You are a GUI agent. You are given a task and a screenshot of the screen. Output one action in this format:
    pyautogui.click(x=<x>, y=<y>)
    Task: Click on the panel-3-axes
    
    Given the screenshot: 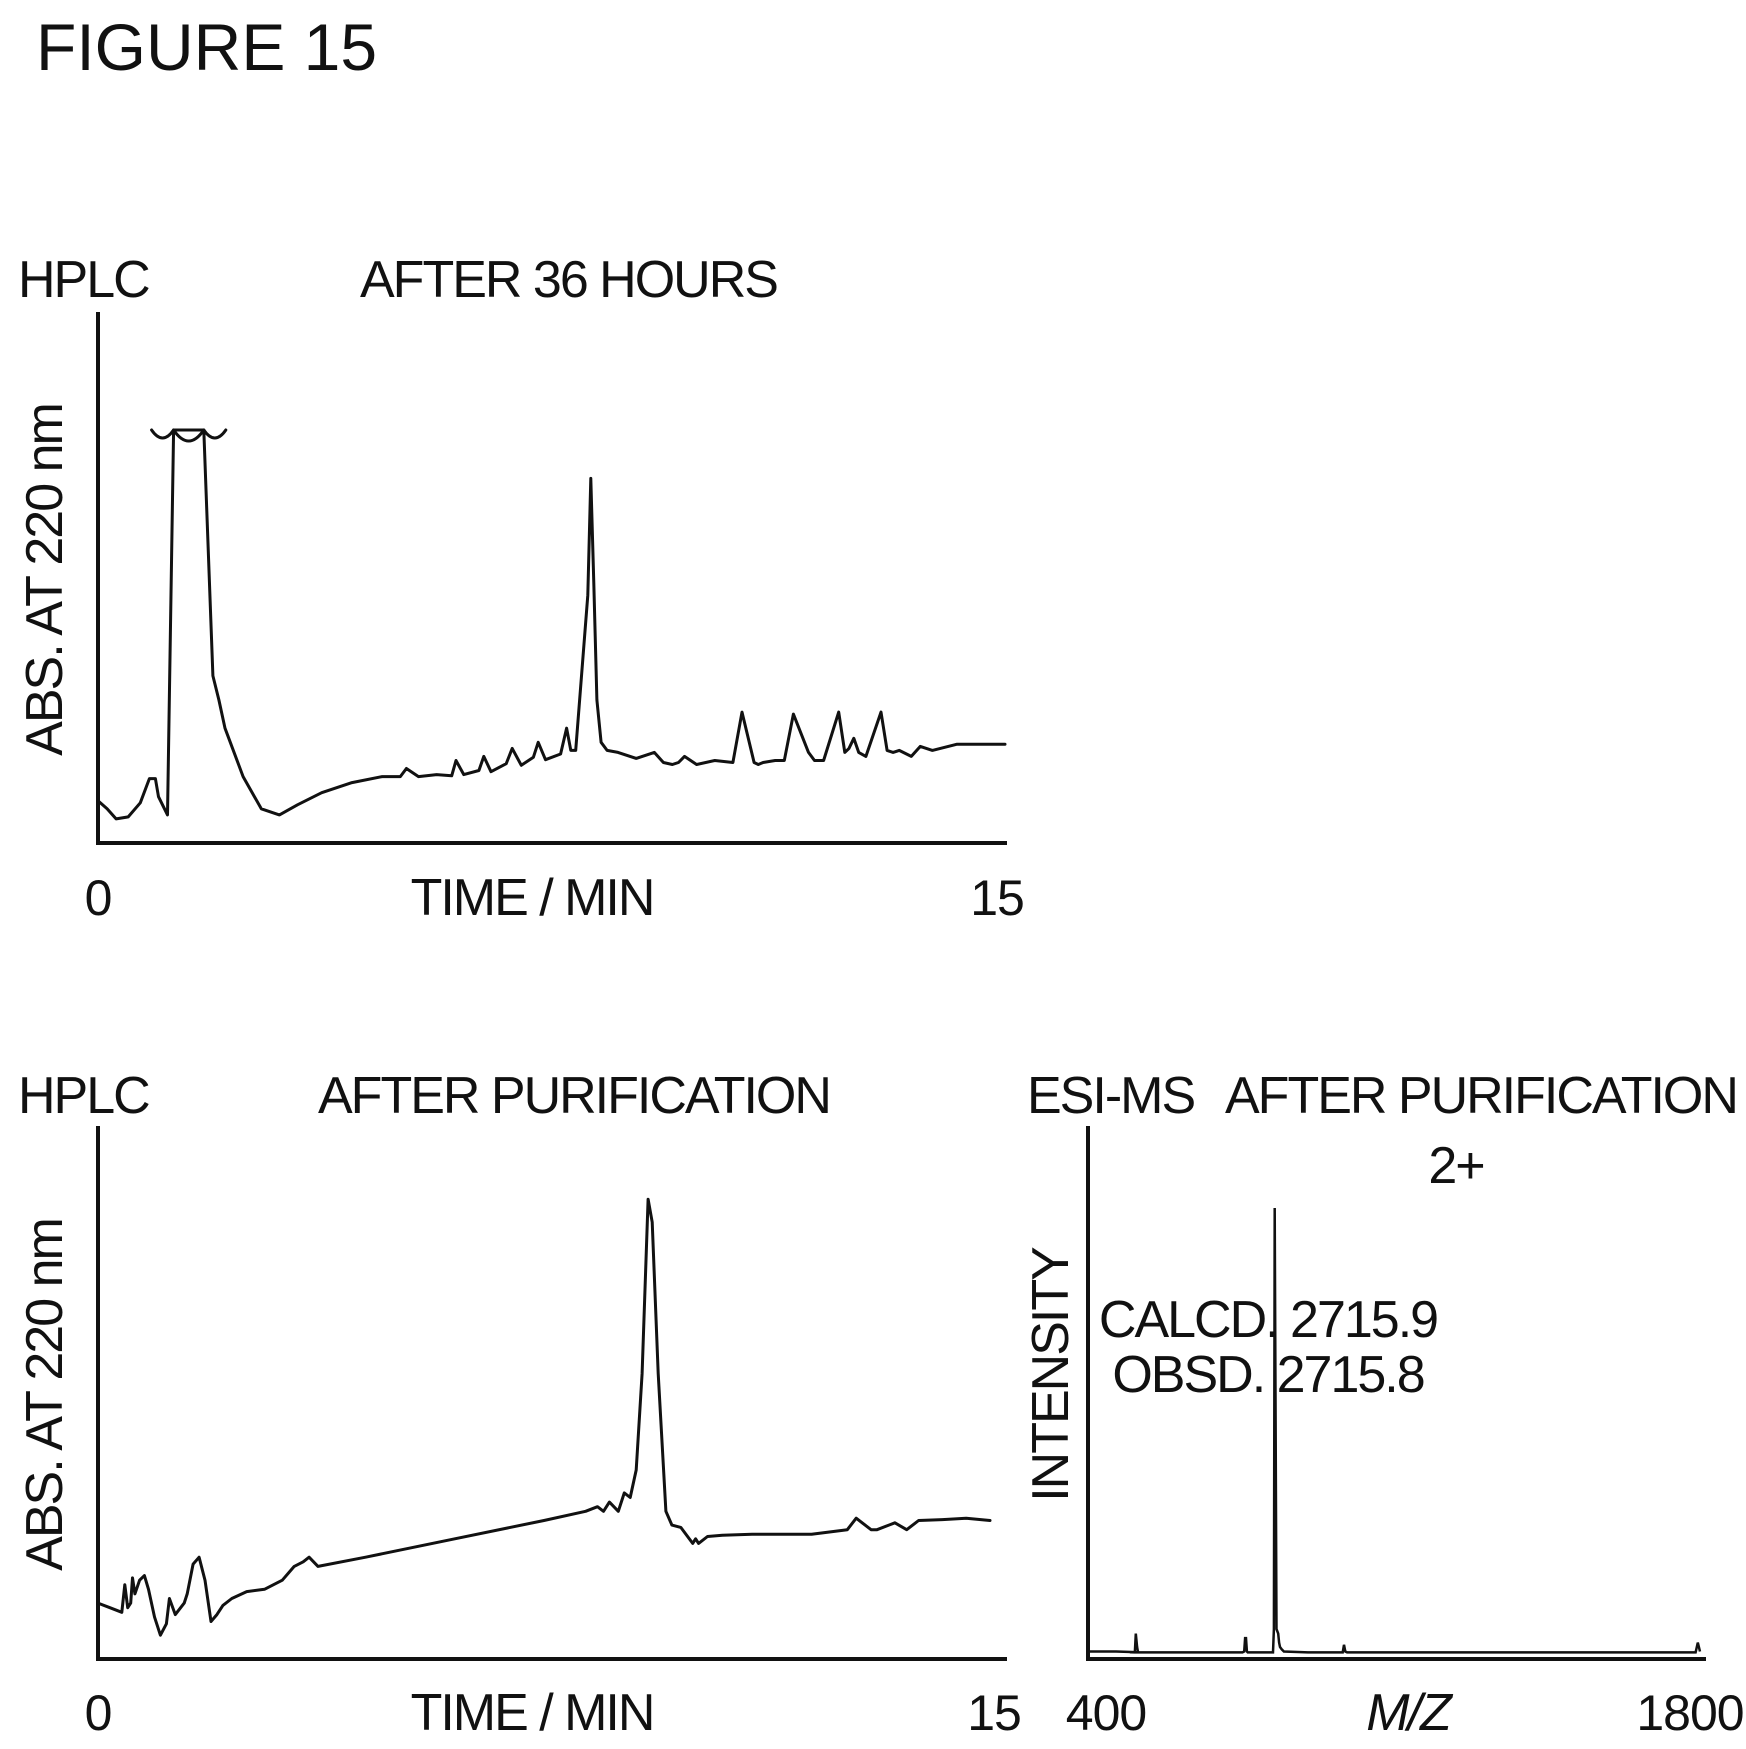 What is the action you would take?
    pyautogui.click(x=1396, y=1393)
    